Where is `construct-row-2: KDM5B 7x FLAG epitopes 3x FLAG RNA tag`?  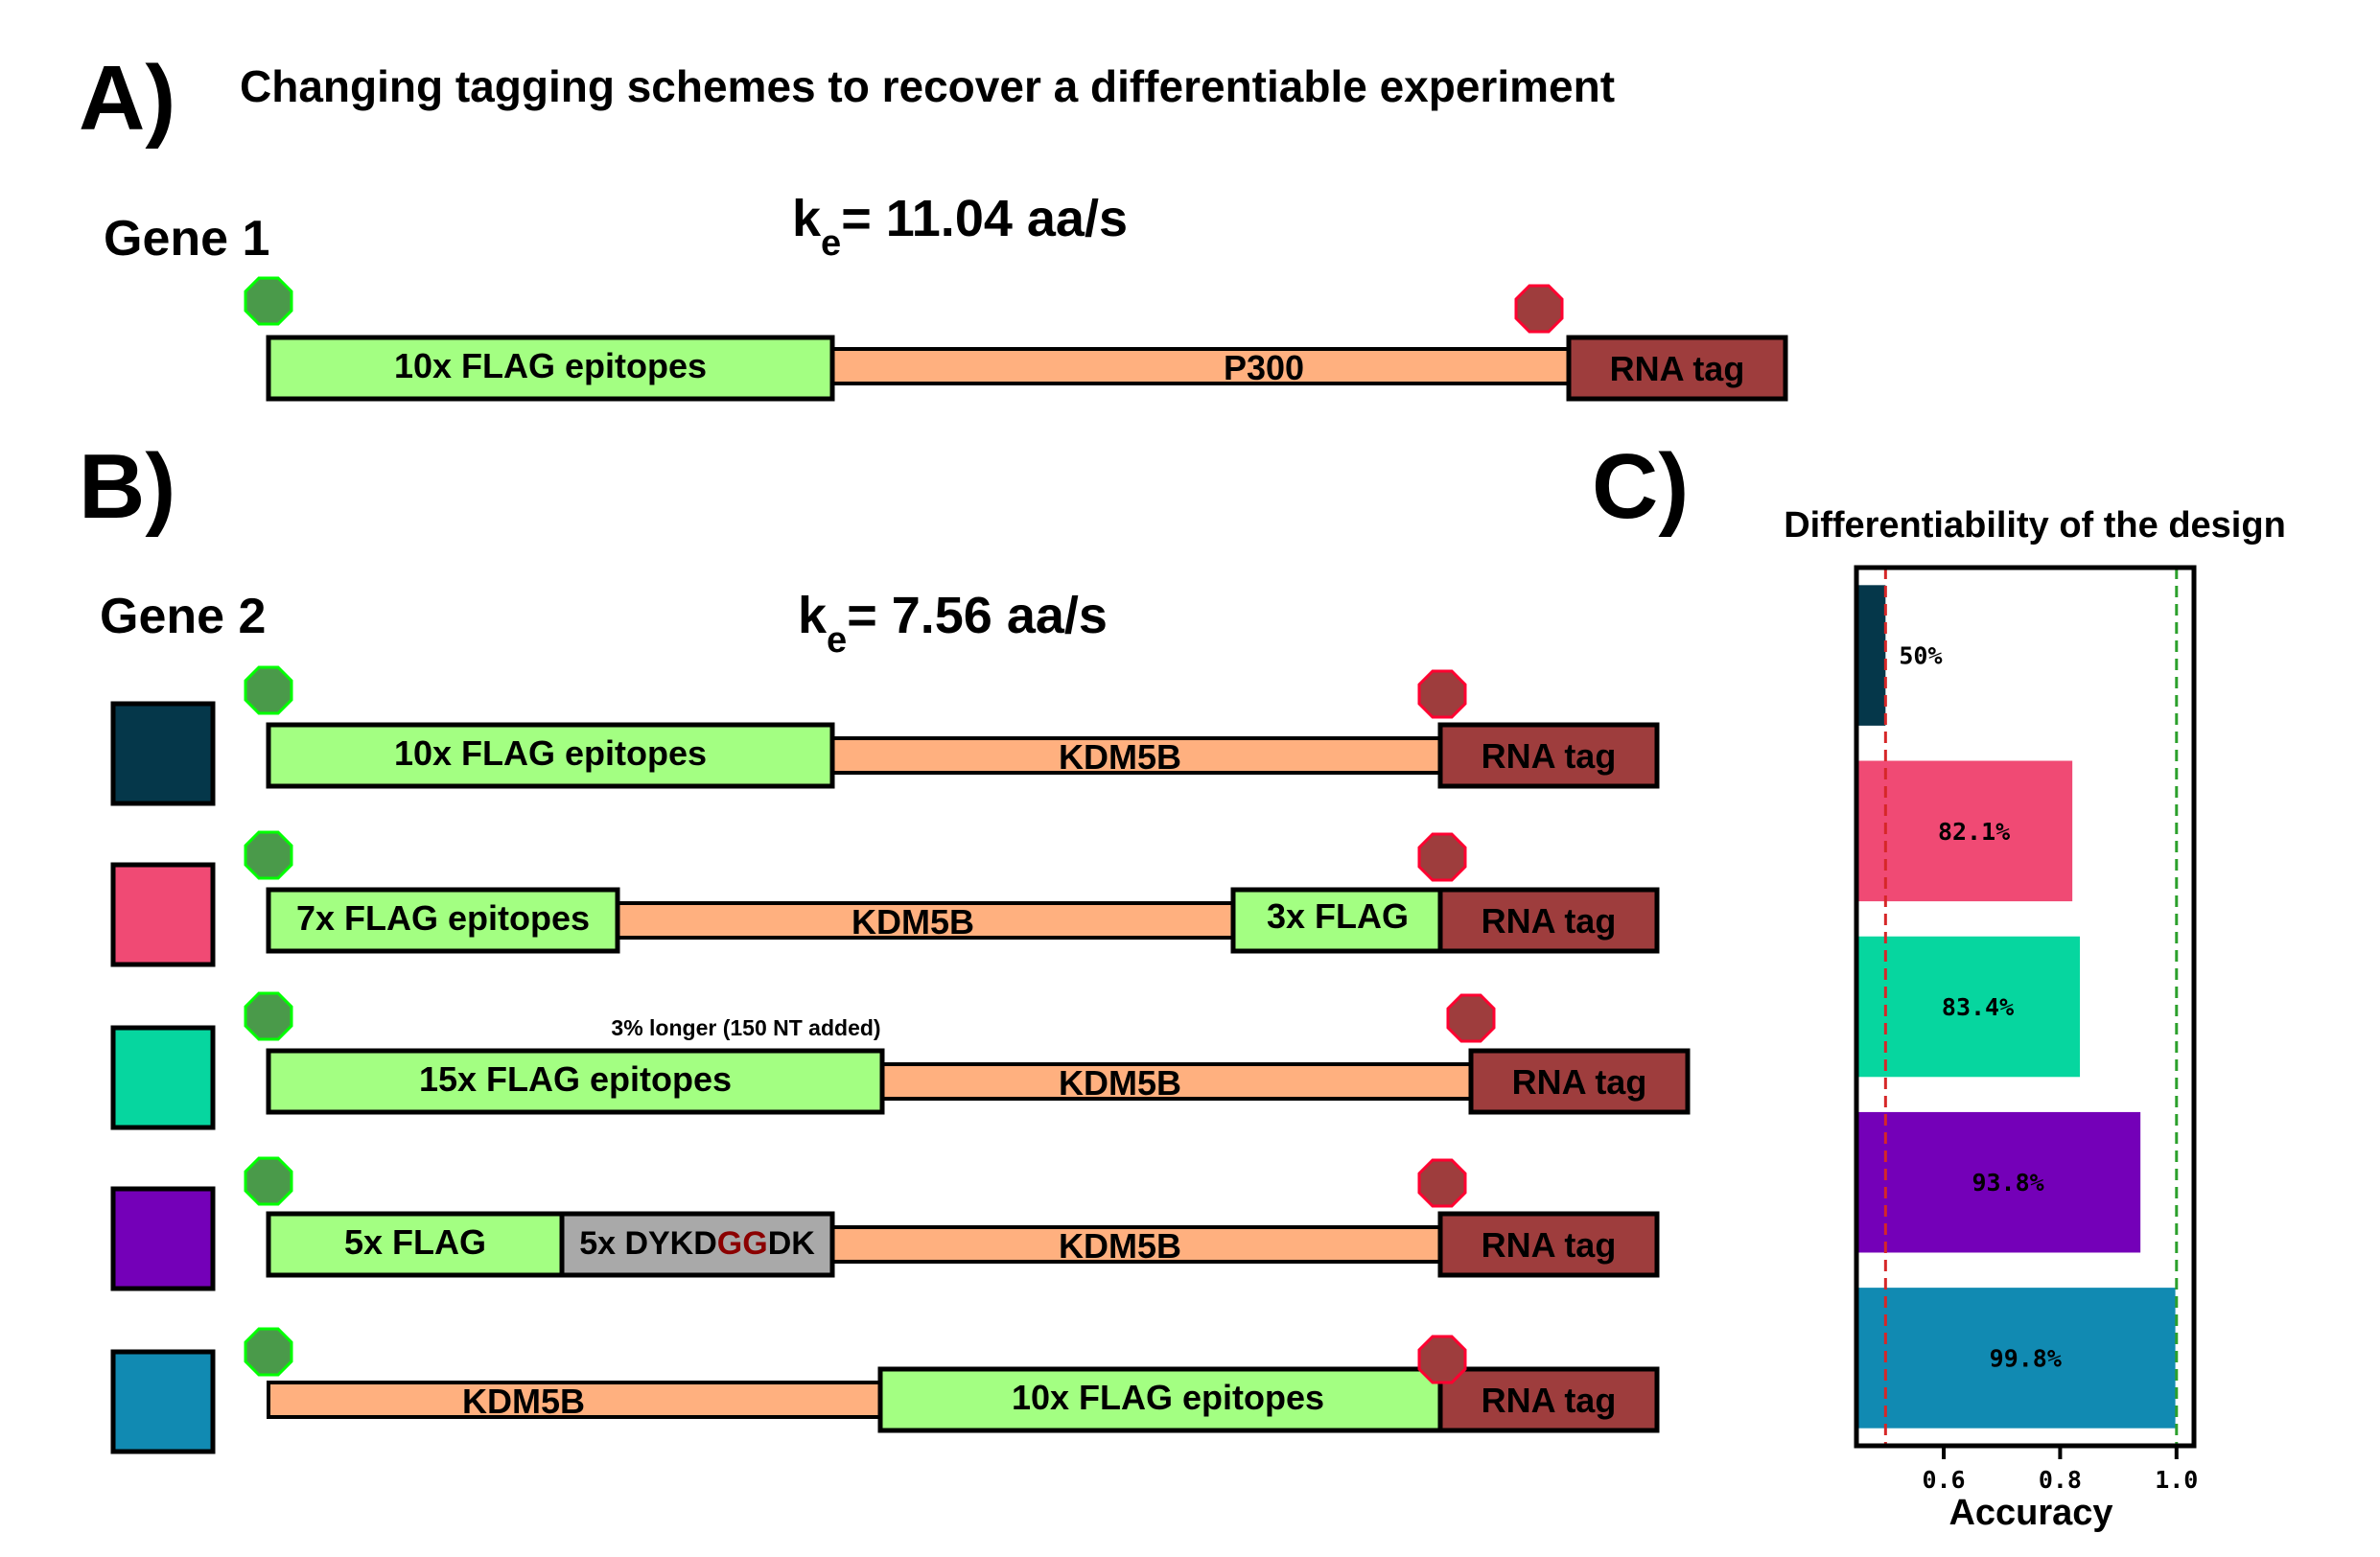
construct-row-2: KDM5B 7x FLAG epitopes 3x FLAG RNA tag is located at coordinates (885, 898).